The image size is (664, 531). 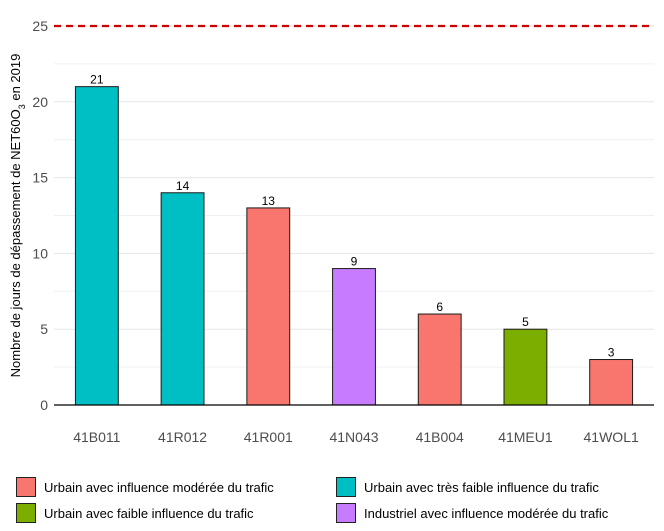 What do you see at coordinates (96, 437) in the screenshot?
I see `x-tick-label: 41B011` at bounding box center [96, 437].